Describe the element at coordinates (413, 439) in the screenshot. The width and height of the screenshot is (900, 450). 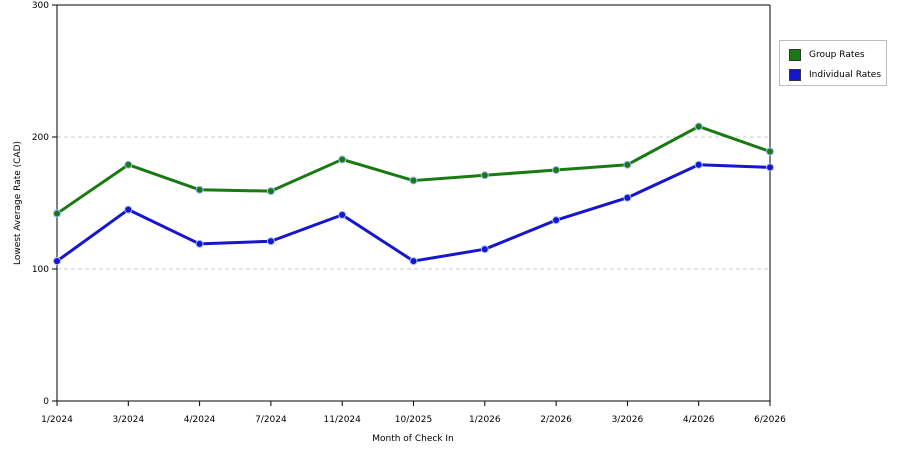
I see `x-axis-title: Month of Check In` at that location.